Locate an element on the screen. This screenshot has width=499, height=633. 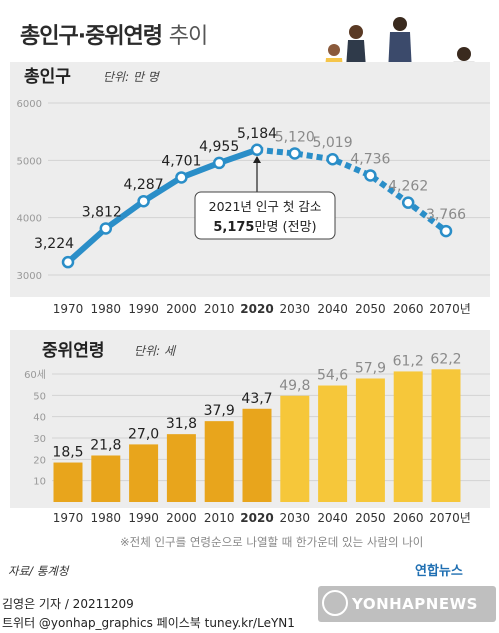
source-label: 자료/ 통계청 is located at coordinates (38, 571).